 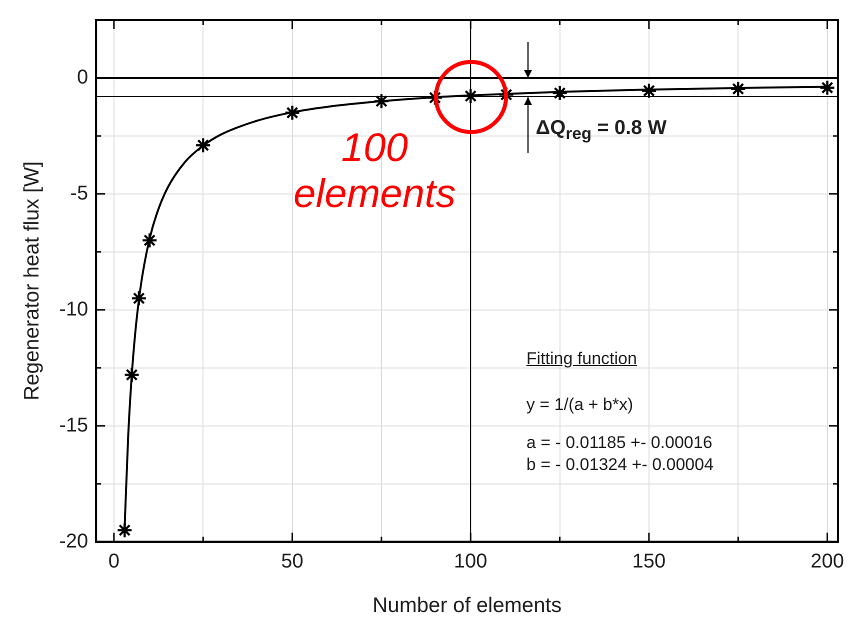 I want to click on x-tick-label: 200, so click(x=827, y=561).